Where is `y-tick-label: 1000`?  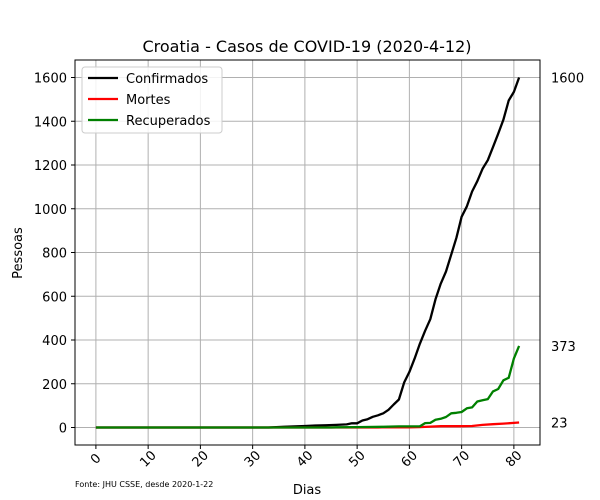 y-tick-label: 1000 is located at coordinates (50, 210).